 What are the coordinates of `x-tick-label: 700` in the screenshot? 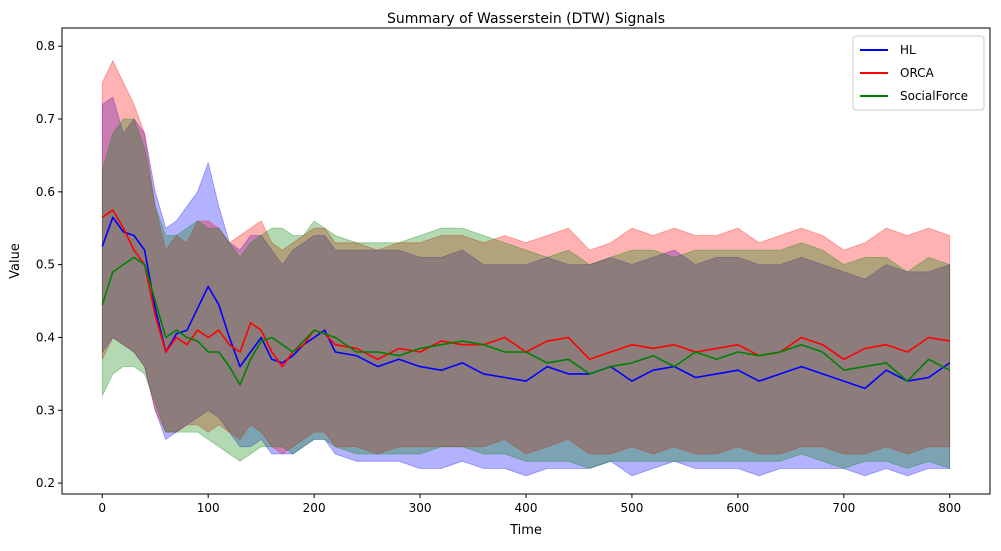 It's located at (843, 508).